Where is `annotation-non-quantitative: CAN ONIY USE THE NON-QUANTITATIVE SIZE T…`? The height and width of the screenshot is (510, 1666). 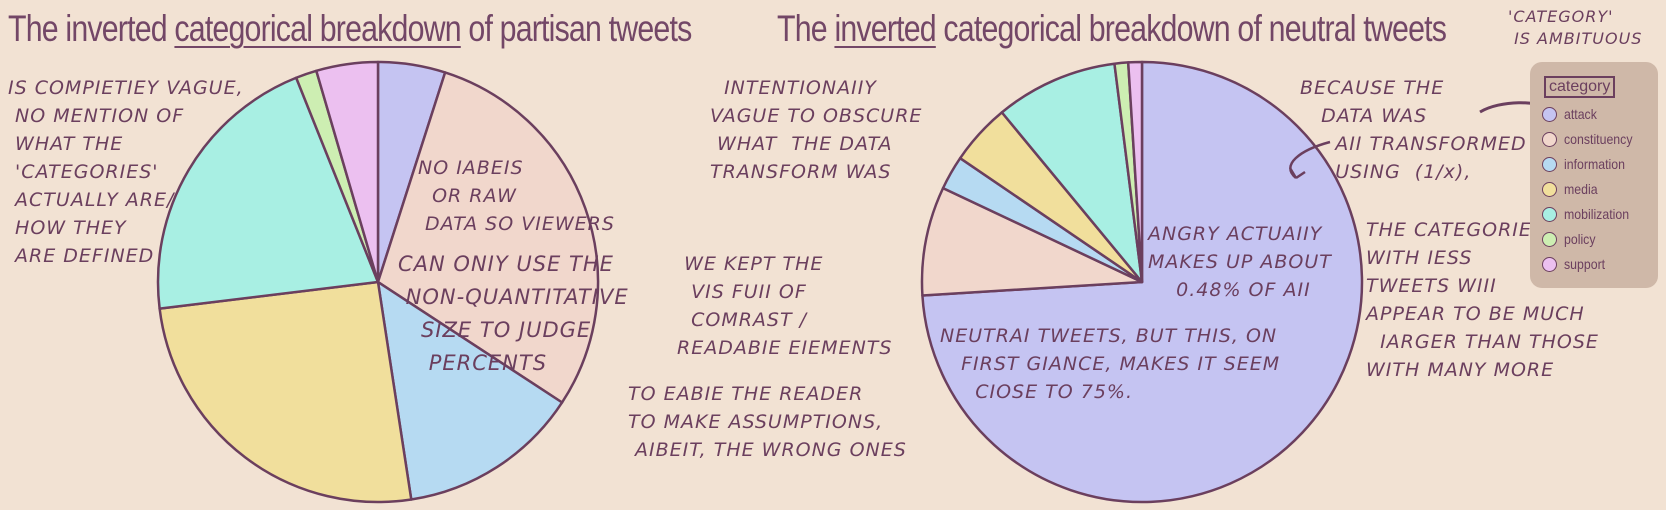 annotation-non-quantitative: CAN ONIY USE THE NON-QUANTITATIVE SIZE T… is located at coordinates (513, 313).